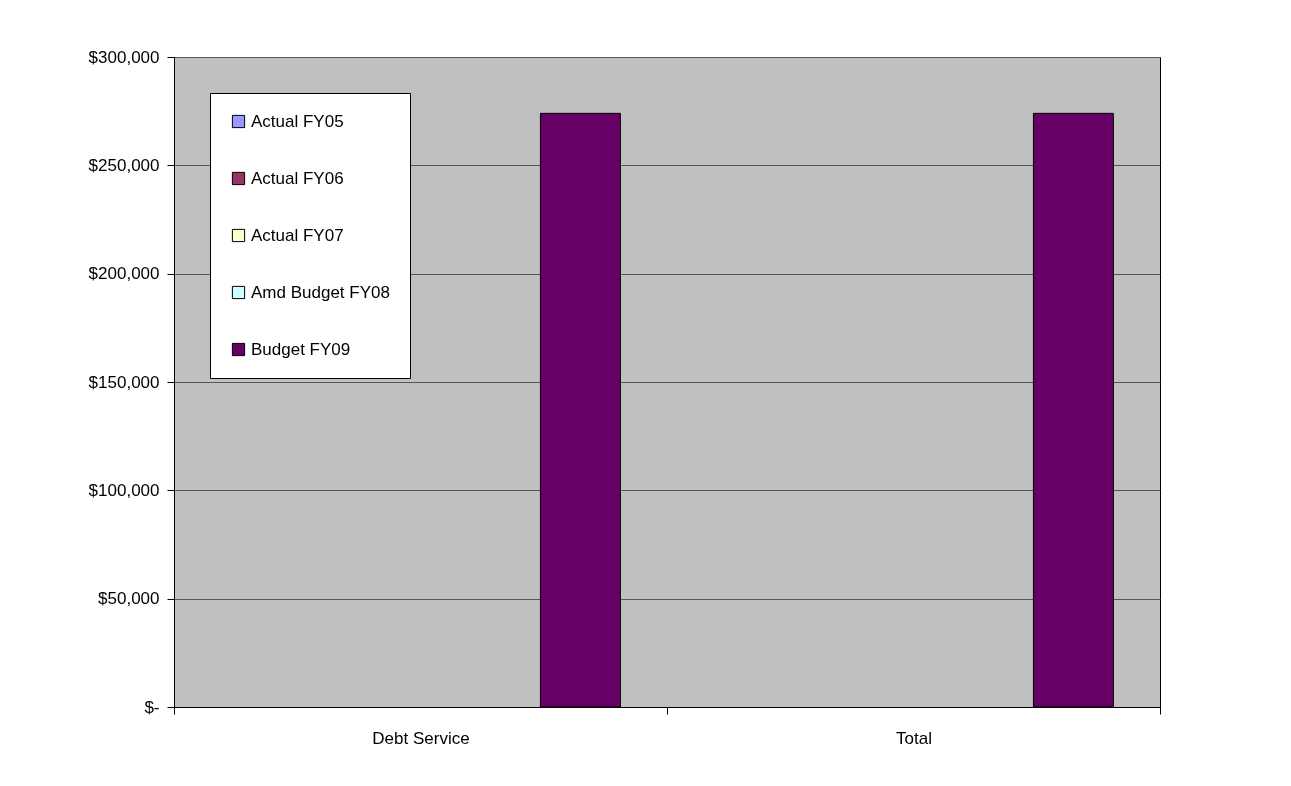 Image resolution: width=1291 pixels, height=786 pixels. What do you see at coordinates (297, 235) in the screenshot?
I see `legend-label: Actual FY07` at bounding box center [297, 235].